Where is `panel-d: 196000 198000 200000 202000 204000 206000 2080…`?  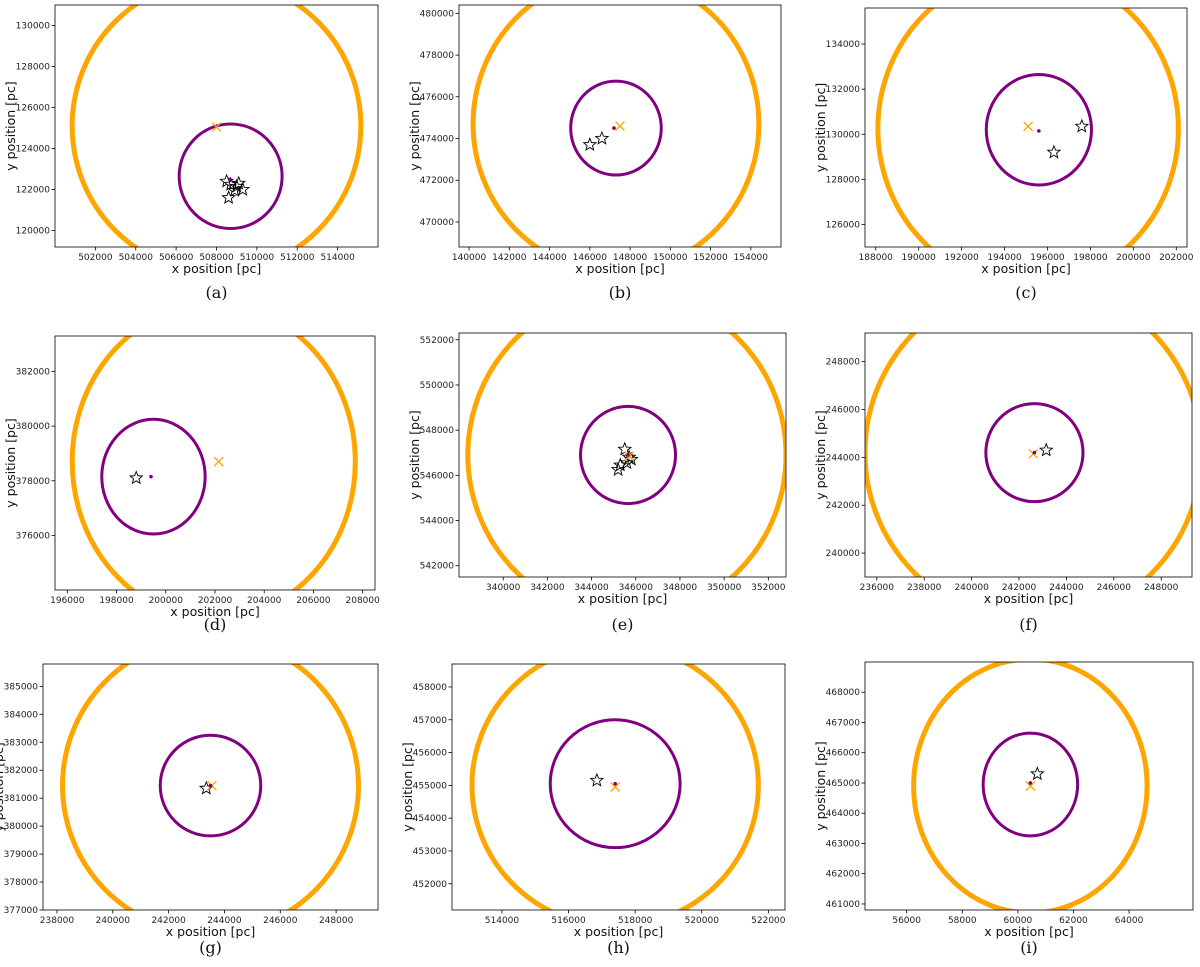 panel-d: 196000 198000 200000 202000 204000 206000 2080… is located at coordinates (191, 484).